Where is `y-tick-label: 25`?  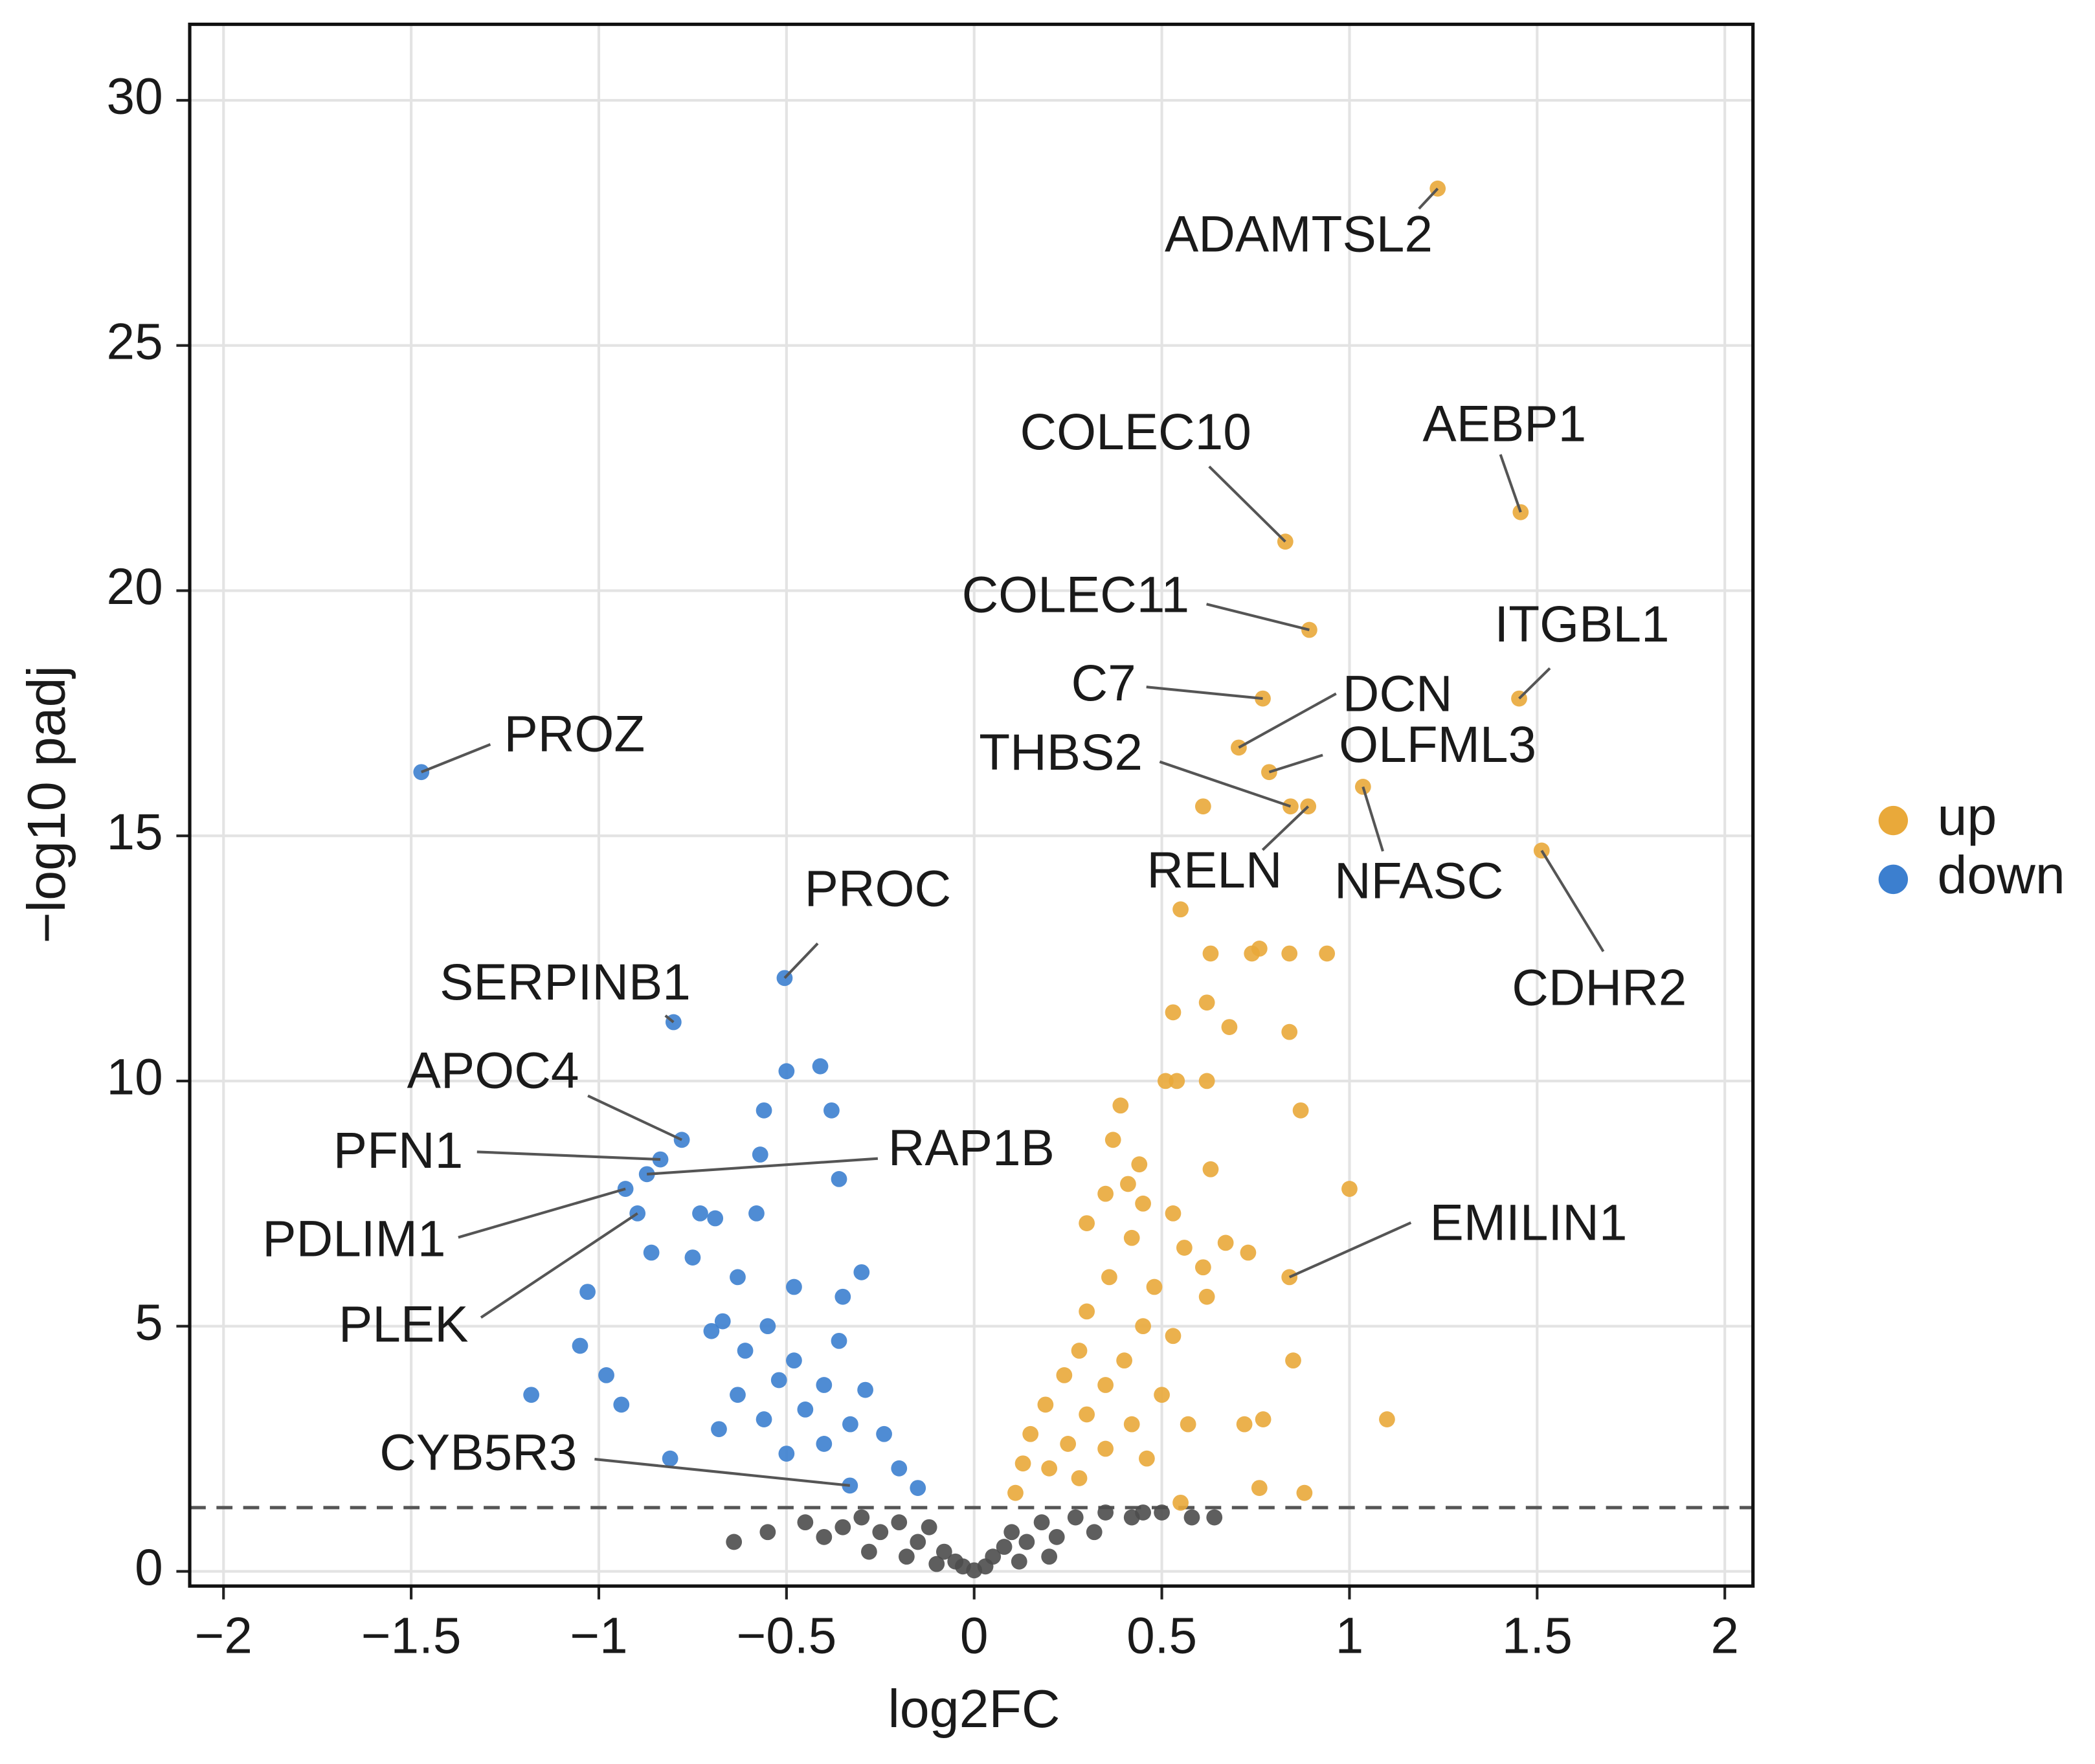
y-tick-label: 25 is located at coordinates (135, 341).